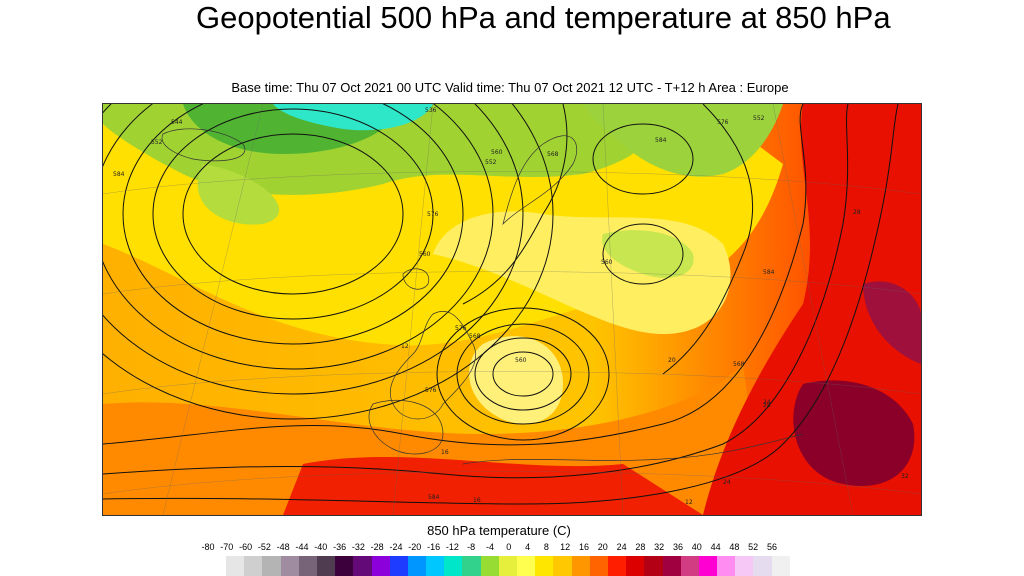  What do you see at coordinates (415, 547) in the screenshot?
I see `legend-tick-label: -20` at bounding box center [415, 547].